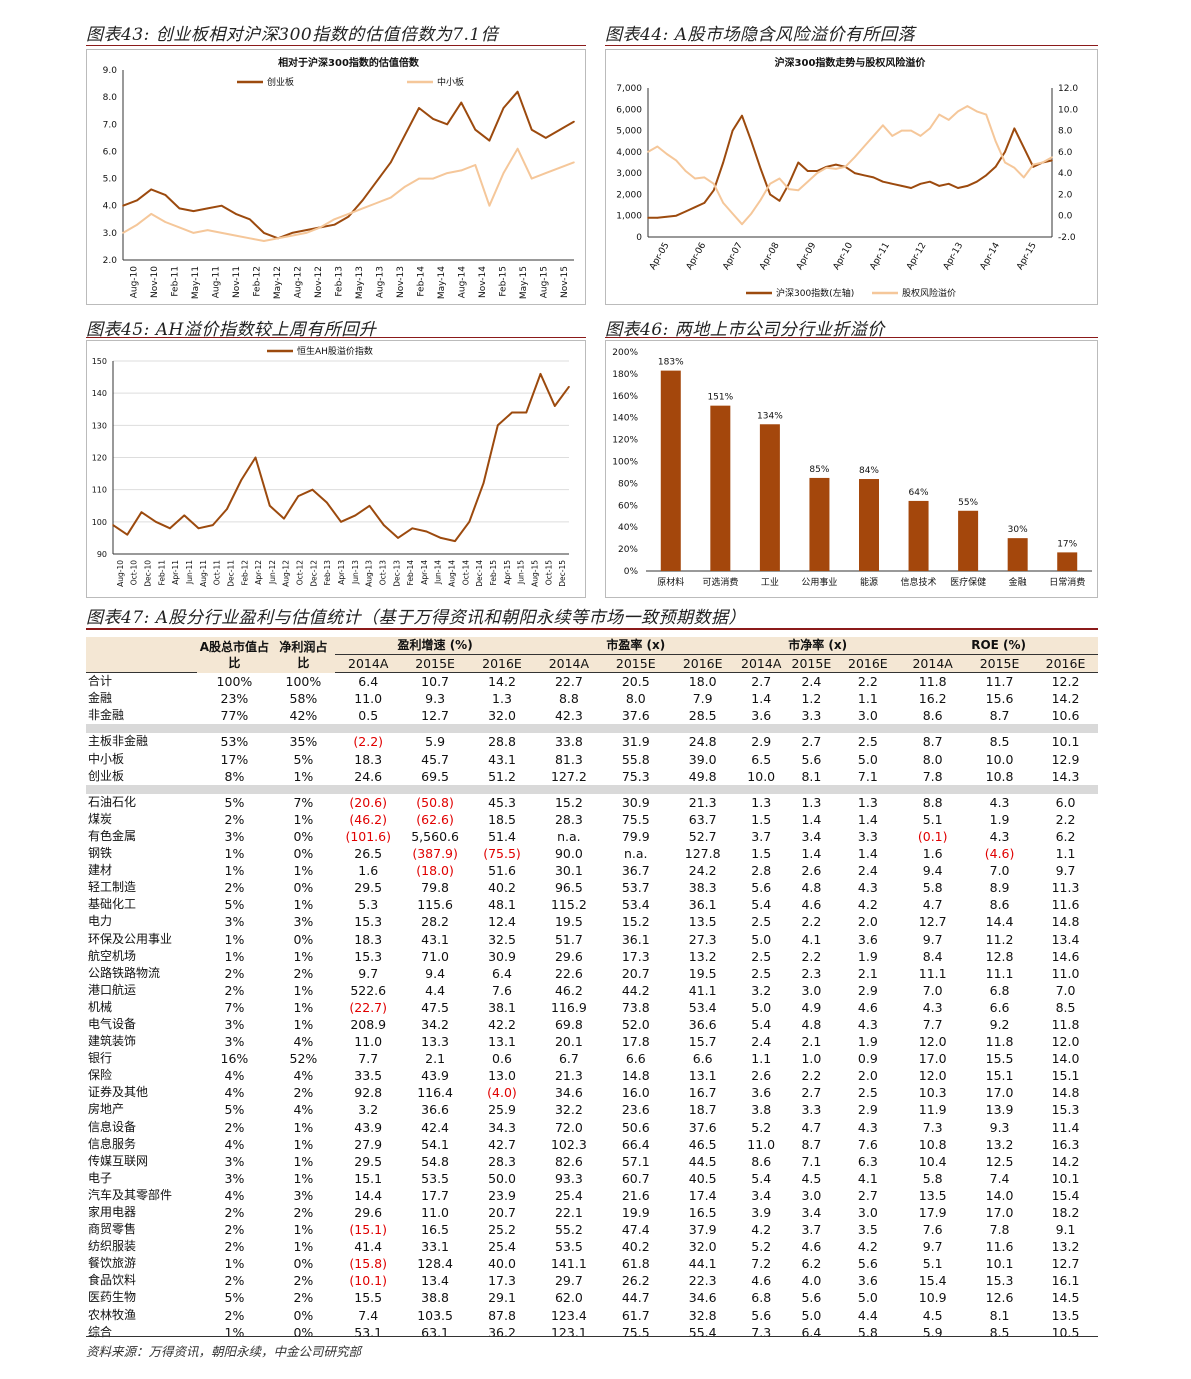  I want to click on table-cell: 90.0, so click(568, 854).